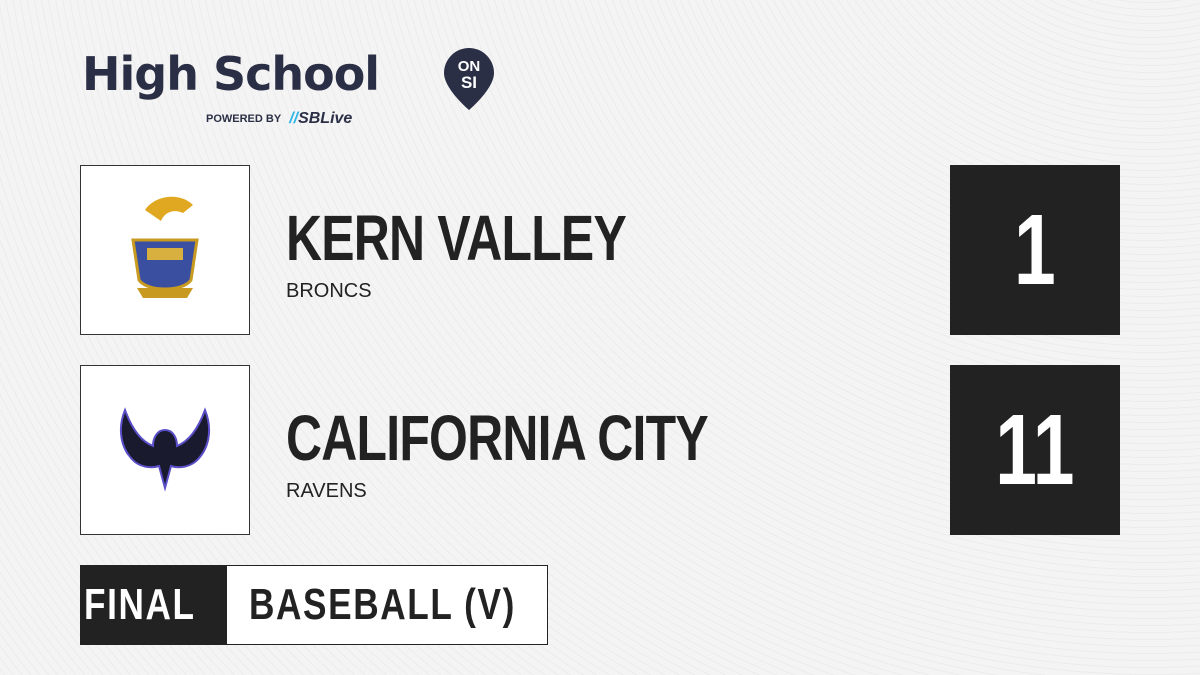  Describe the element at coordinates (469, 82) in the screenshot. I see `svg-text: SI` at that location.